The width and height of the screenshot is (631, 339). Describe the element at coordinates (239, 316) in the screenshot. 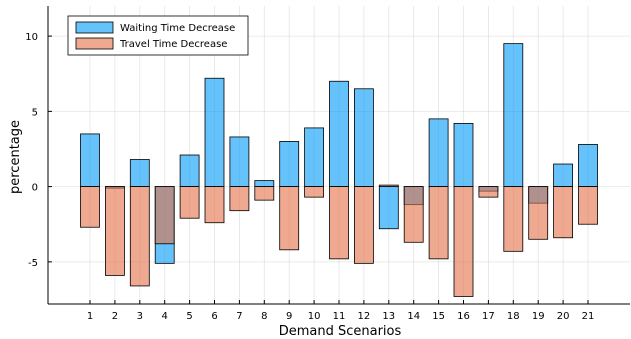

I see `x-tick-label: 7` at that location.